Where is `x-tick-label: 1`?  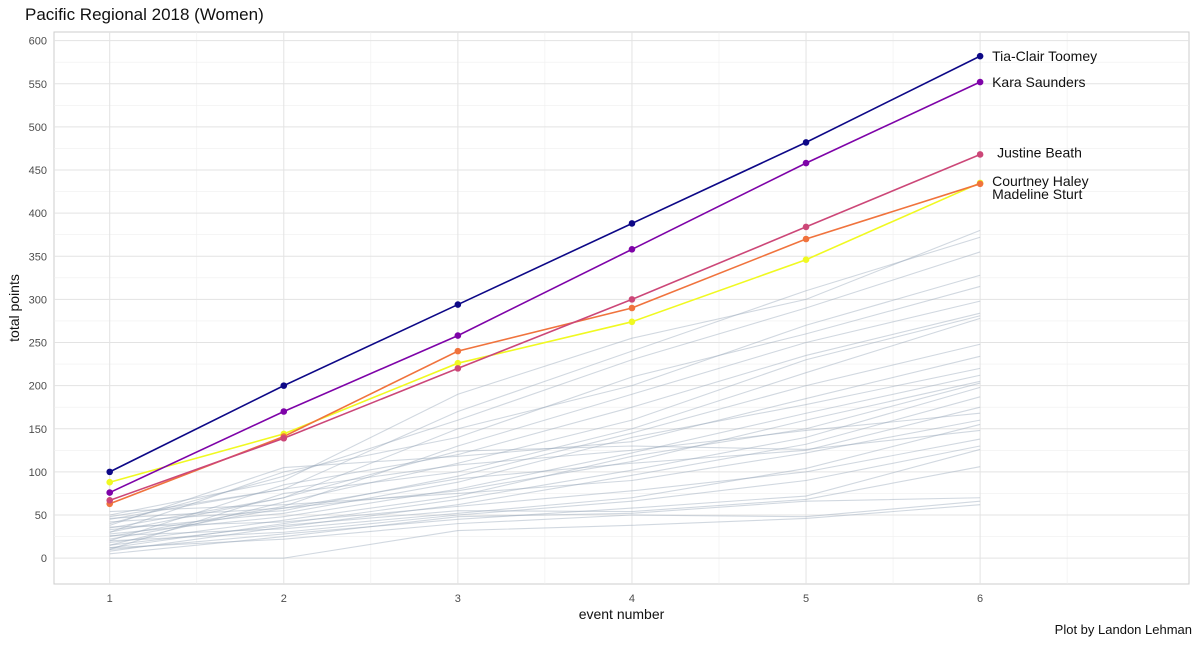
x-tick-label: 1 is located at coordinates (110, 599).